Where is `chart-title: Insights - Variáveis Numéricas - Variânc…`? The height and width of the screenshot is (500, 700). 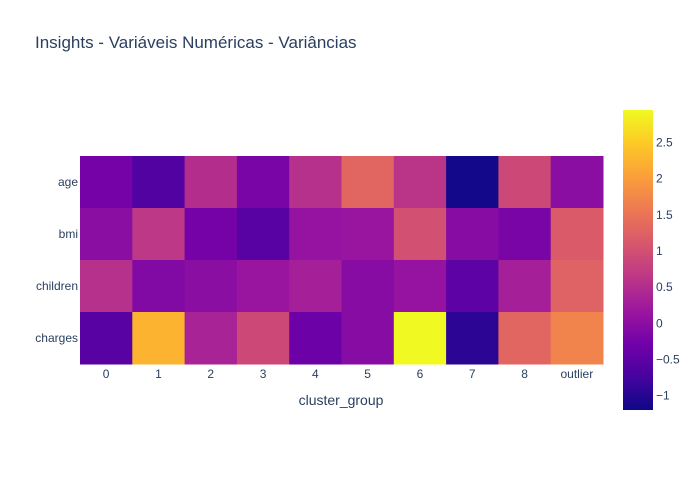 chart-title: Insights - Variáveis Numéricas - Variânc… is located at coordinates (196, 42).